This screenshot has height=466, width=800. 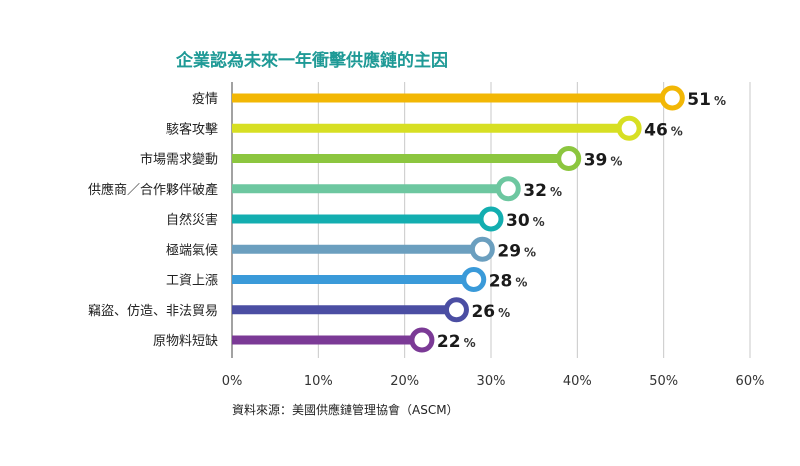 I want to click on category-label: 疫情, so click(x=205, y=99).